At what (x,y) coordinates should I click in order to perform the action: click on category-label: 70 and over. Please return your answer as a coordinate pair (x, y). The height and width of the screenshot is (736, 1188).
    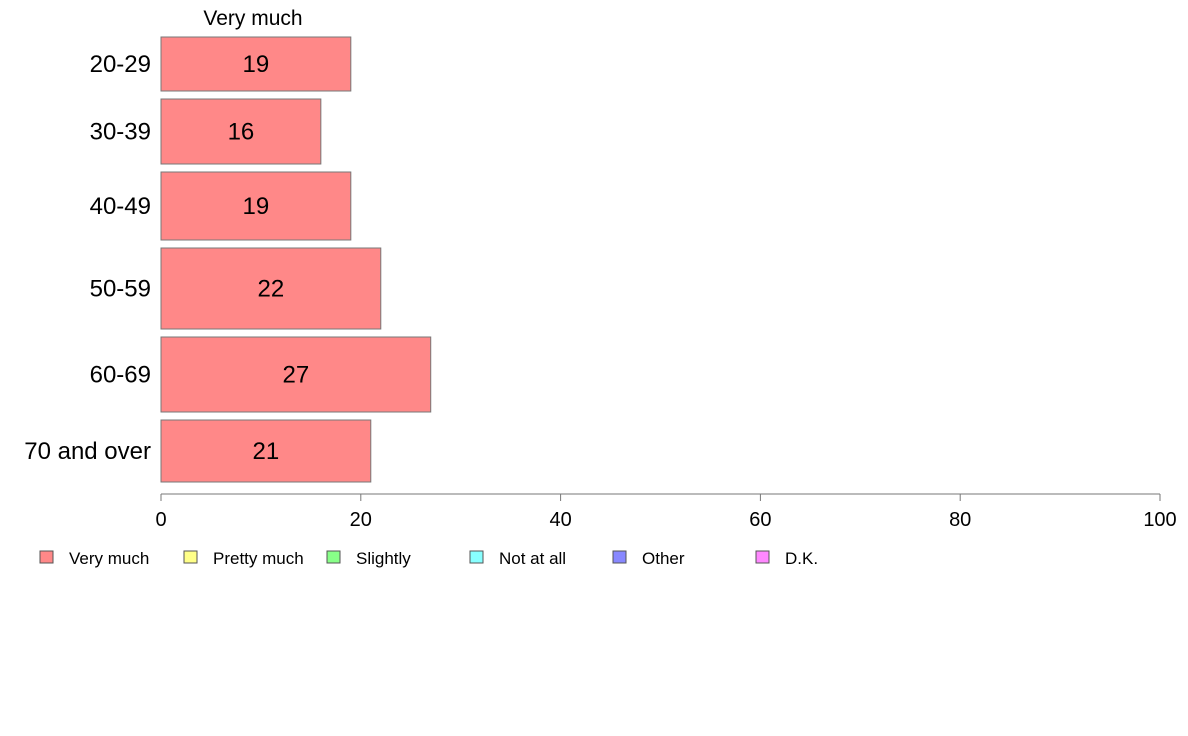
    Looking at the image, I should click on (87, 451).